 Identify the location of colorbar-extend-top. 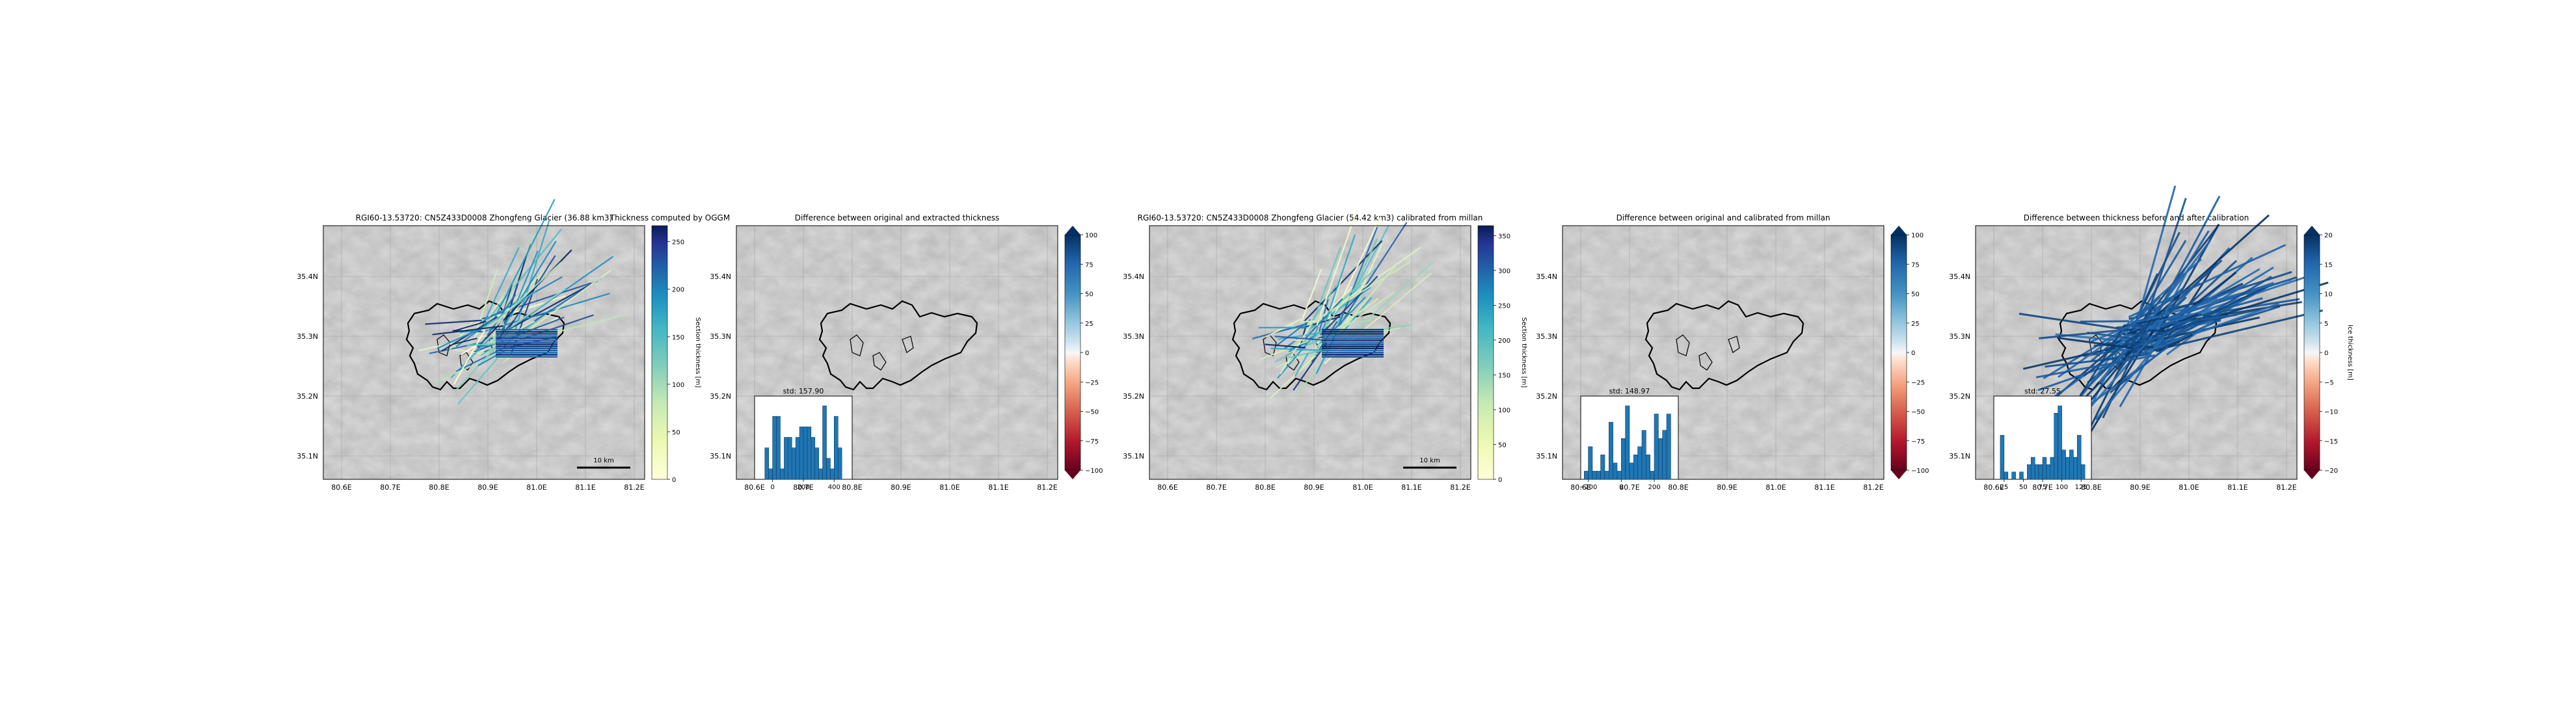
(2312, 230).